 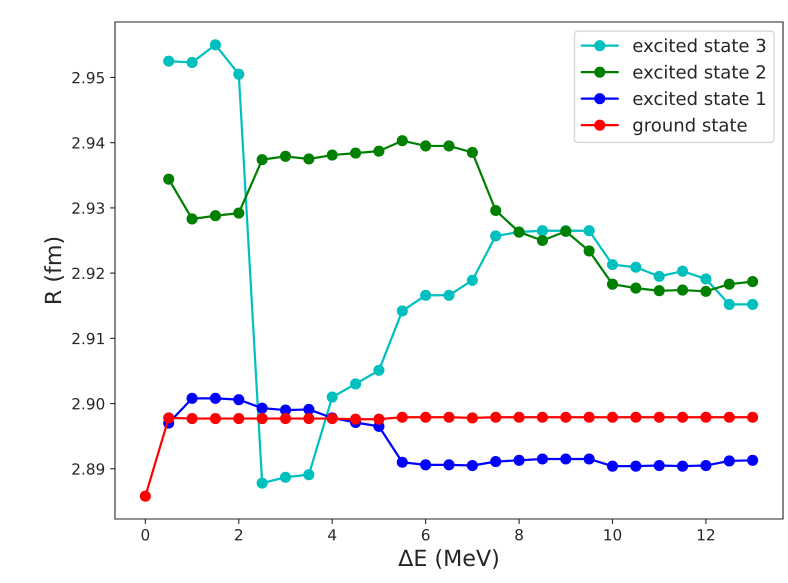 I want to click on x-tick-label: 8, so click(x=519, y=534).